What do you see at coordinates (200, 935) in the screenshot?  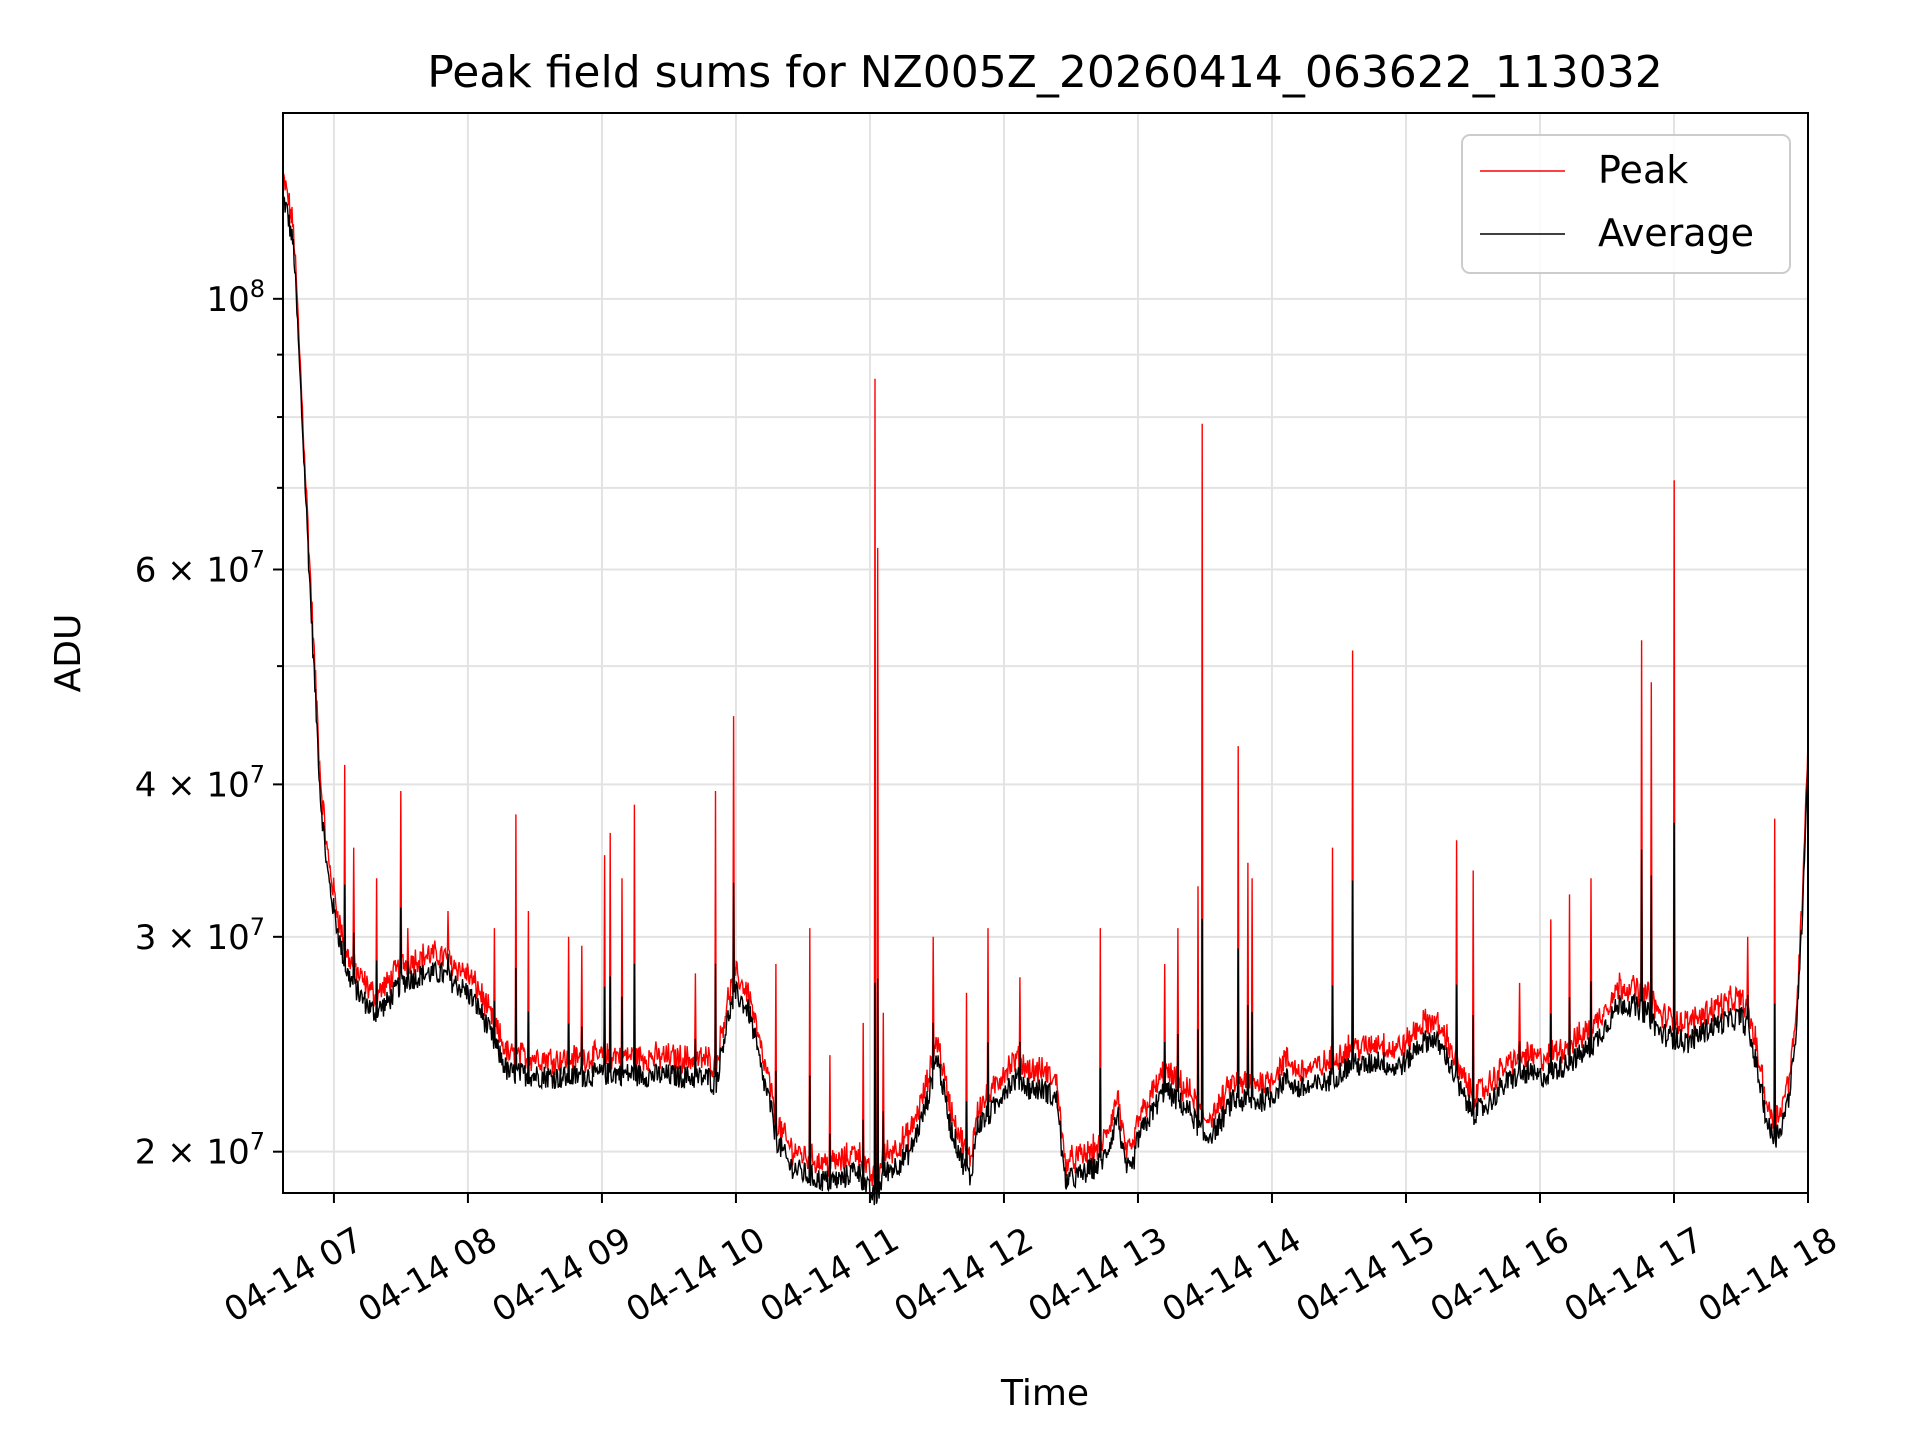 I see `y-tick-label: 3 × 107` at bounding box center [200, 935].